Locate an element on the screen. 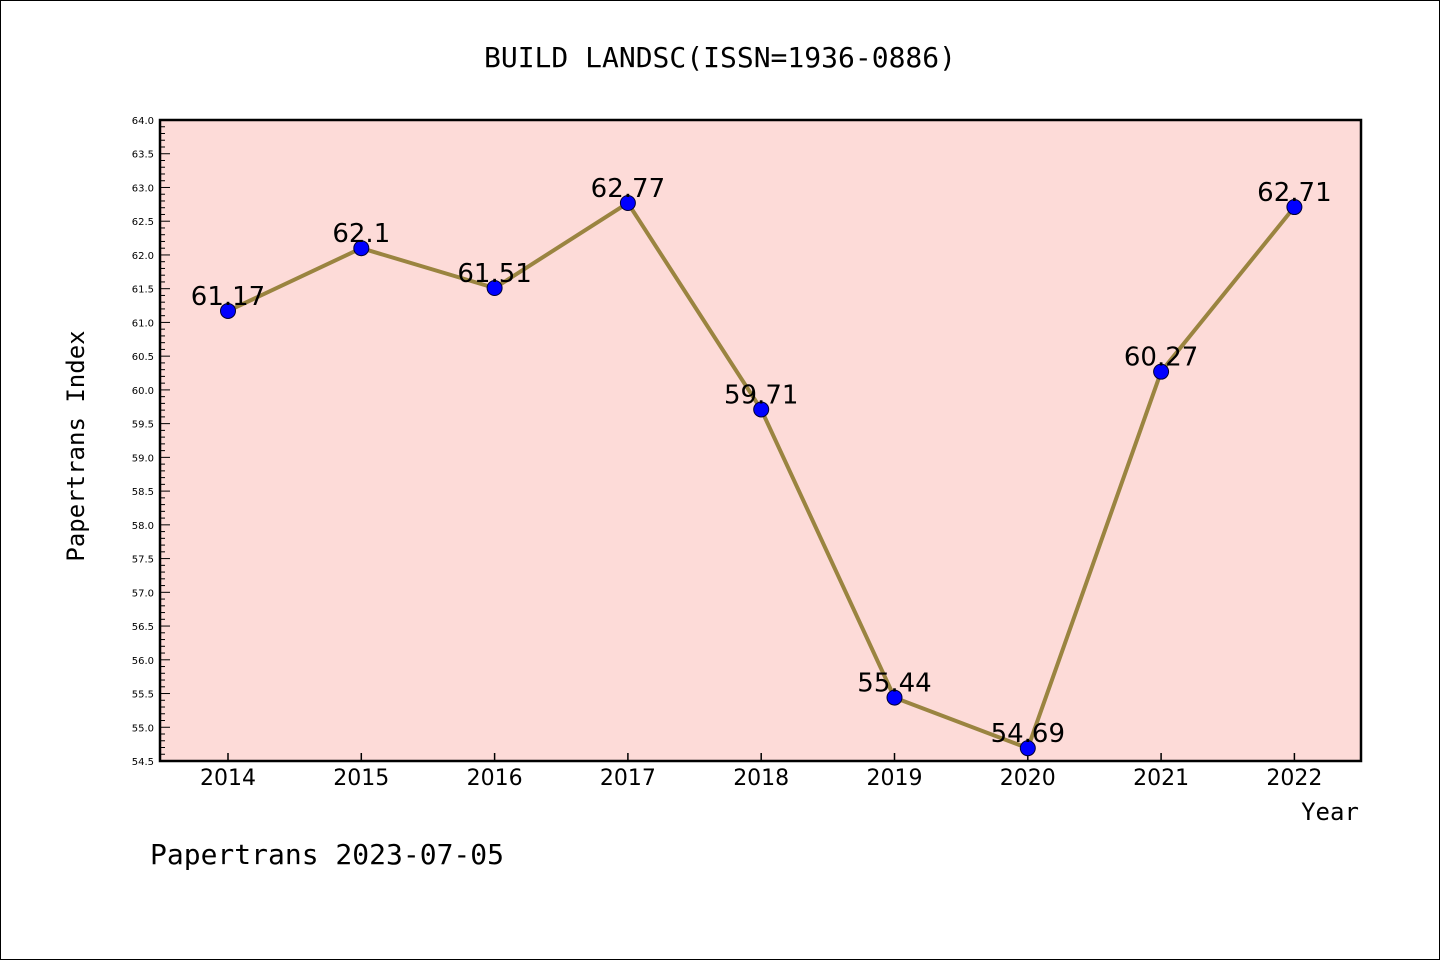 The width and height of the screenshot is (1440, 960). data-label: 61.51 is located at coordinates (494, 274).